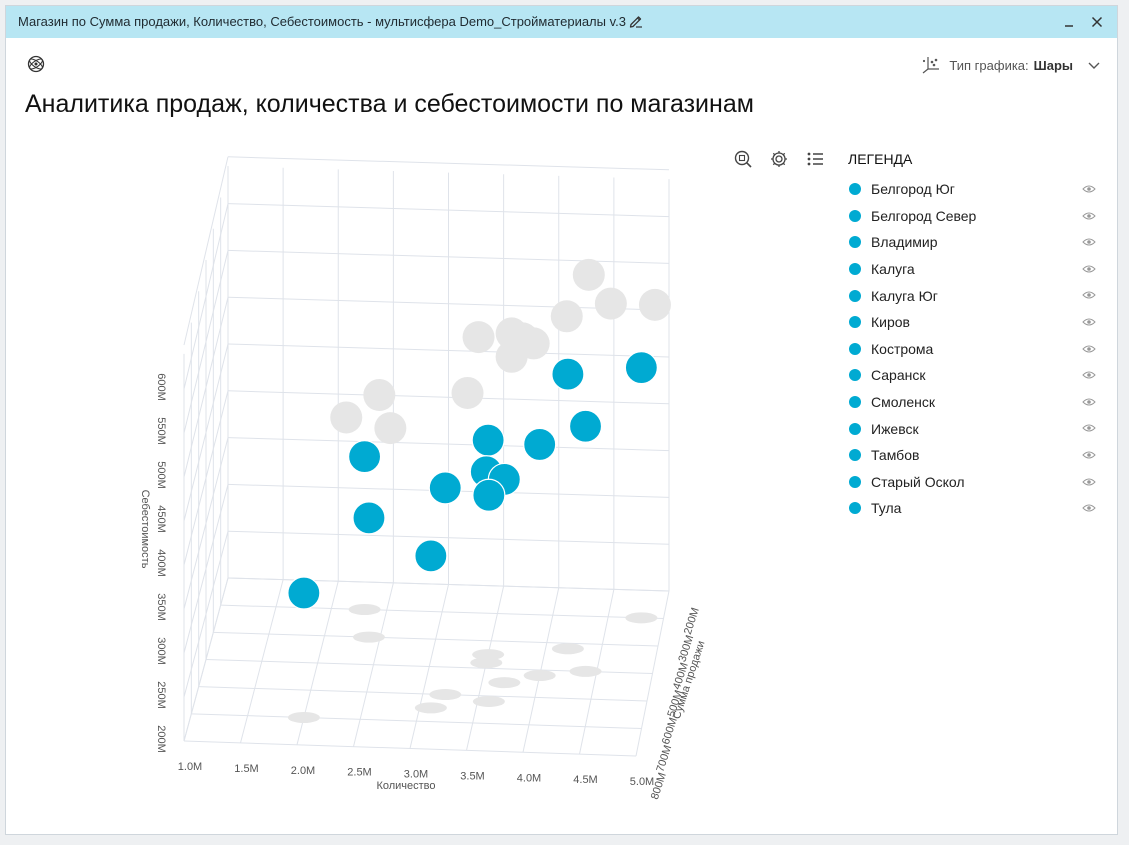  What do you see at coordinates (416, 775) in the screenshot?
I see `x-tick-label: 3.0M` at bounding box center [416, 775].